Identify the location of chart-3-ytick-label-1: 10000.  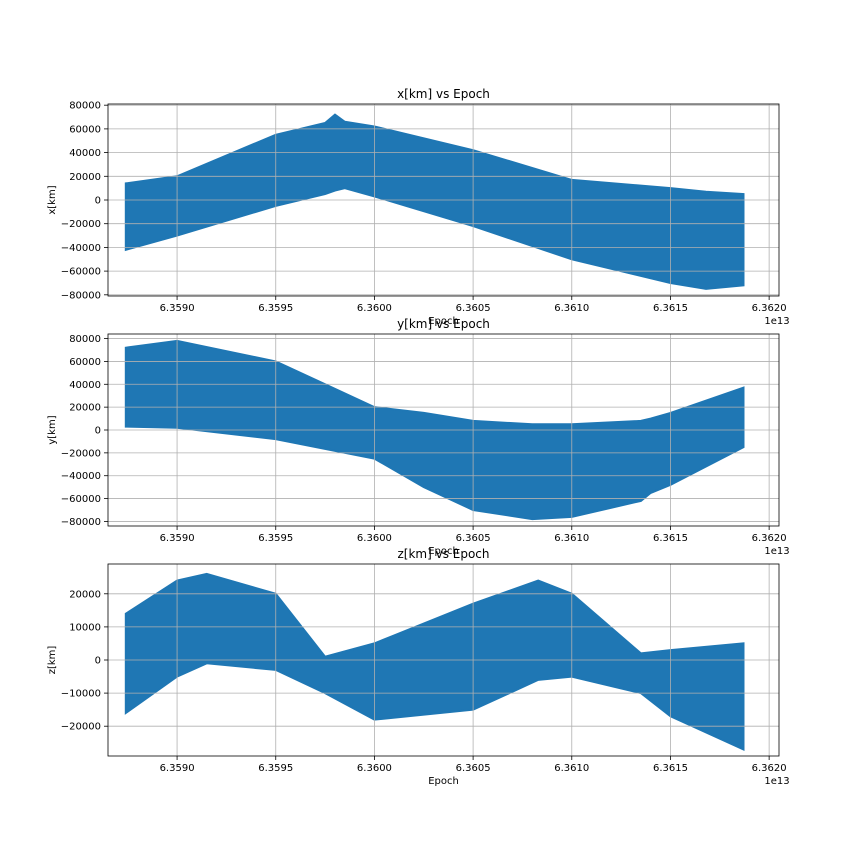
(85, 627).